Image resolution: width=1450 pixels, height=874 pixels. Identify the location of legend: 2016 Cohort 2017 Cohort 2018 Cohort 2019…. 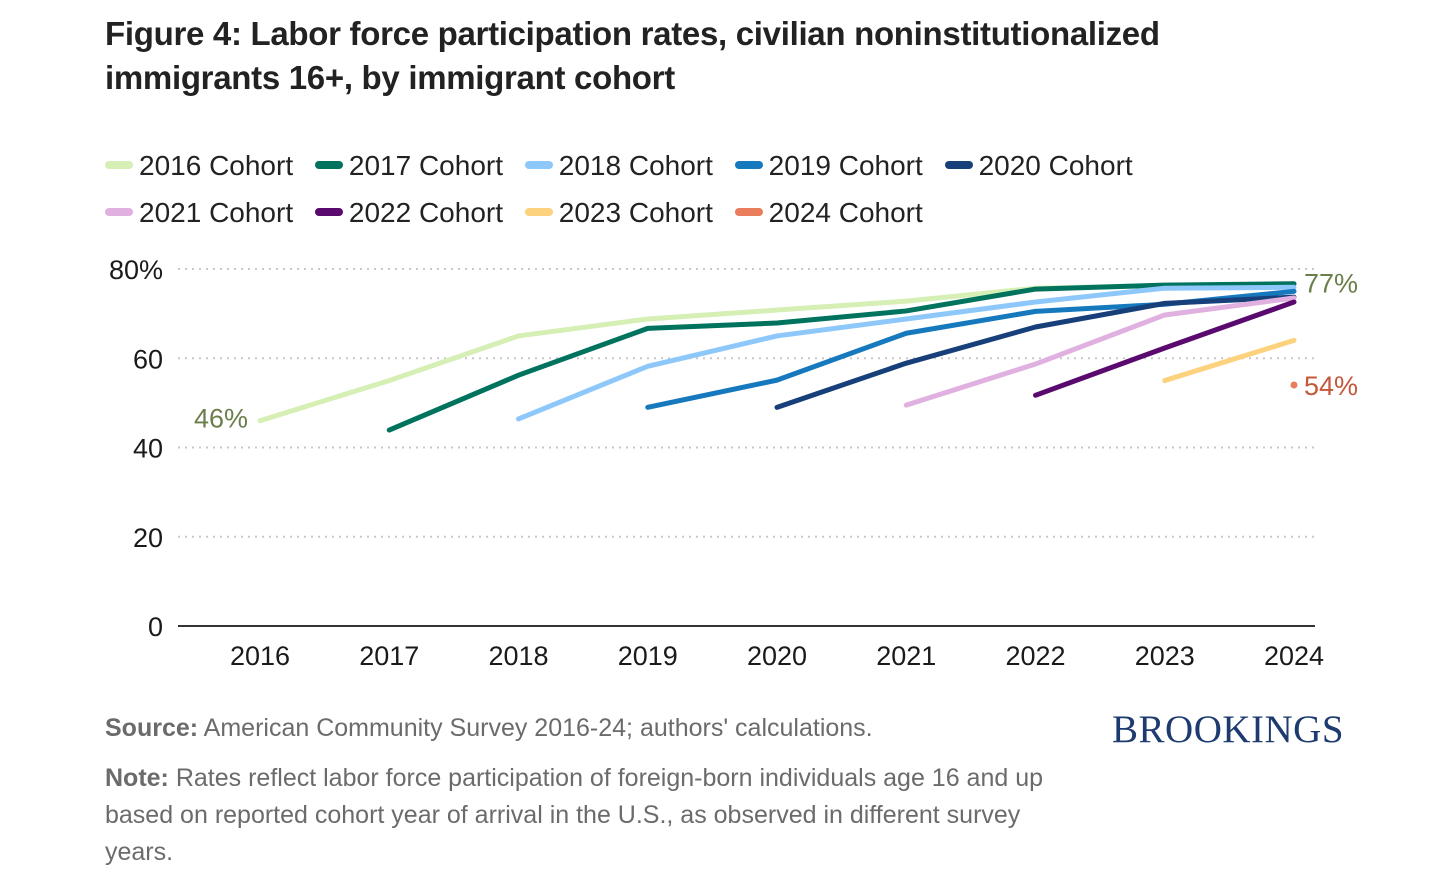
(645, 189).